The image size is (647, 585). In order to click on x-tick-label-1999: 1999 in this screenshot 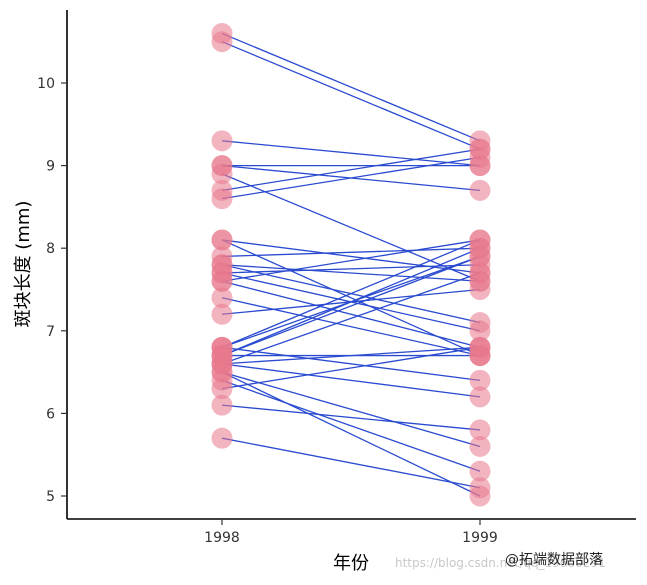, I will do `click(480, 538)`.